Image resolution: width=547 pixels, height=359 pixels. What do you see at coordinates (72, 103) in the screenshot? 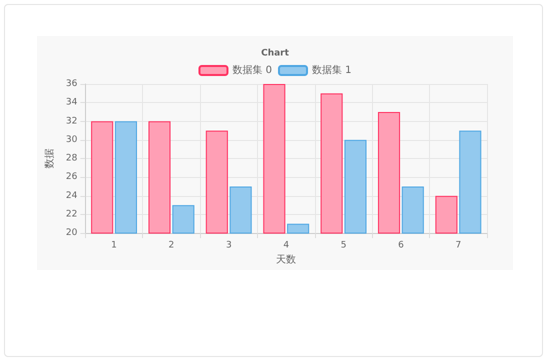
I see `y-tick-label: 34` at bounding box center [72, 103].